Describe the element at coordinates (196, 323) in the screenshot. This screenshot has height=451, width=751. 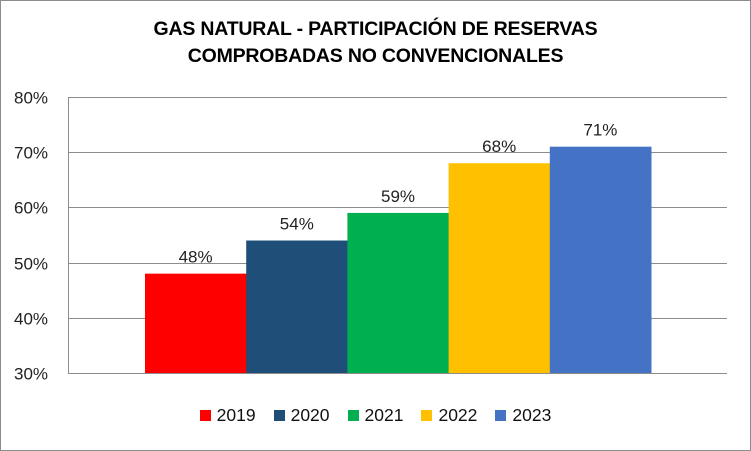
I see `bar-2019` at that location.